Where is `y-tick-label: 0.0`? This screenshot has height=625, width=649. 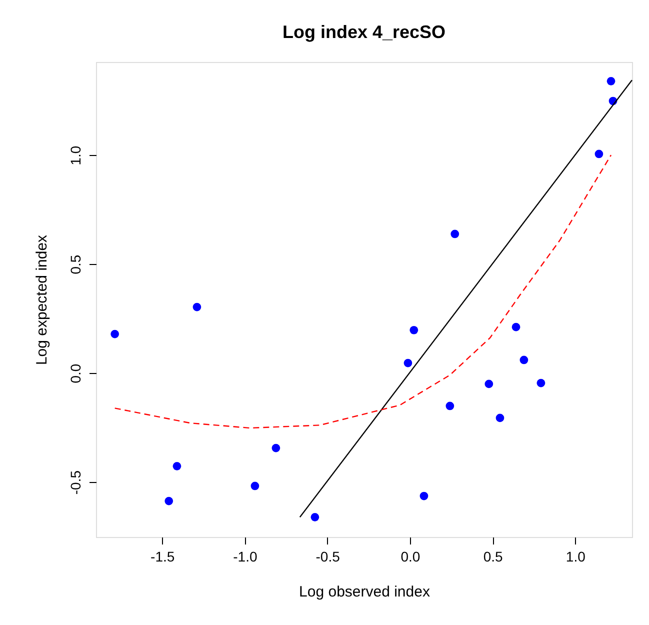
y-tick-label: 0.0 is located at coordinates (76, 374).